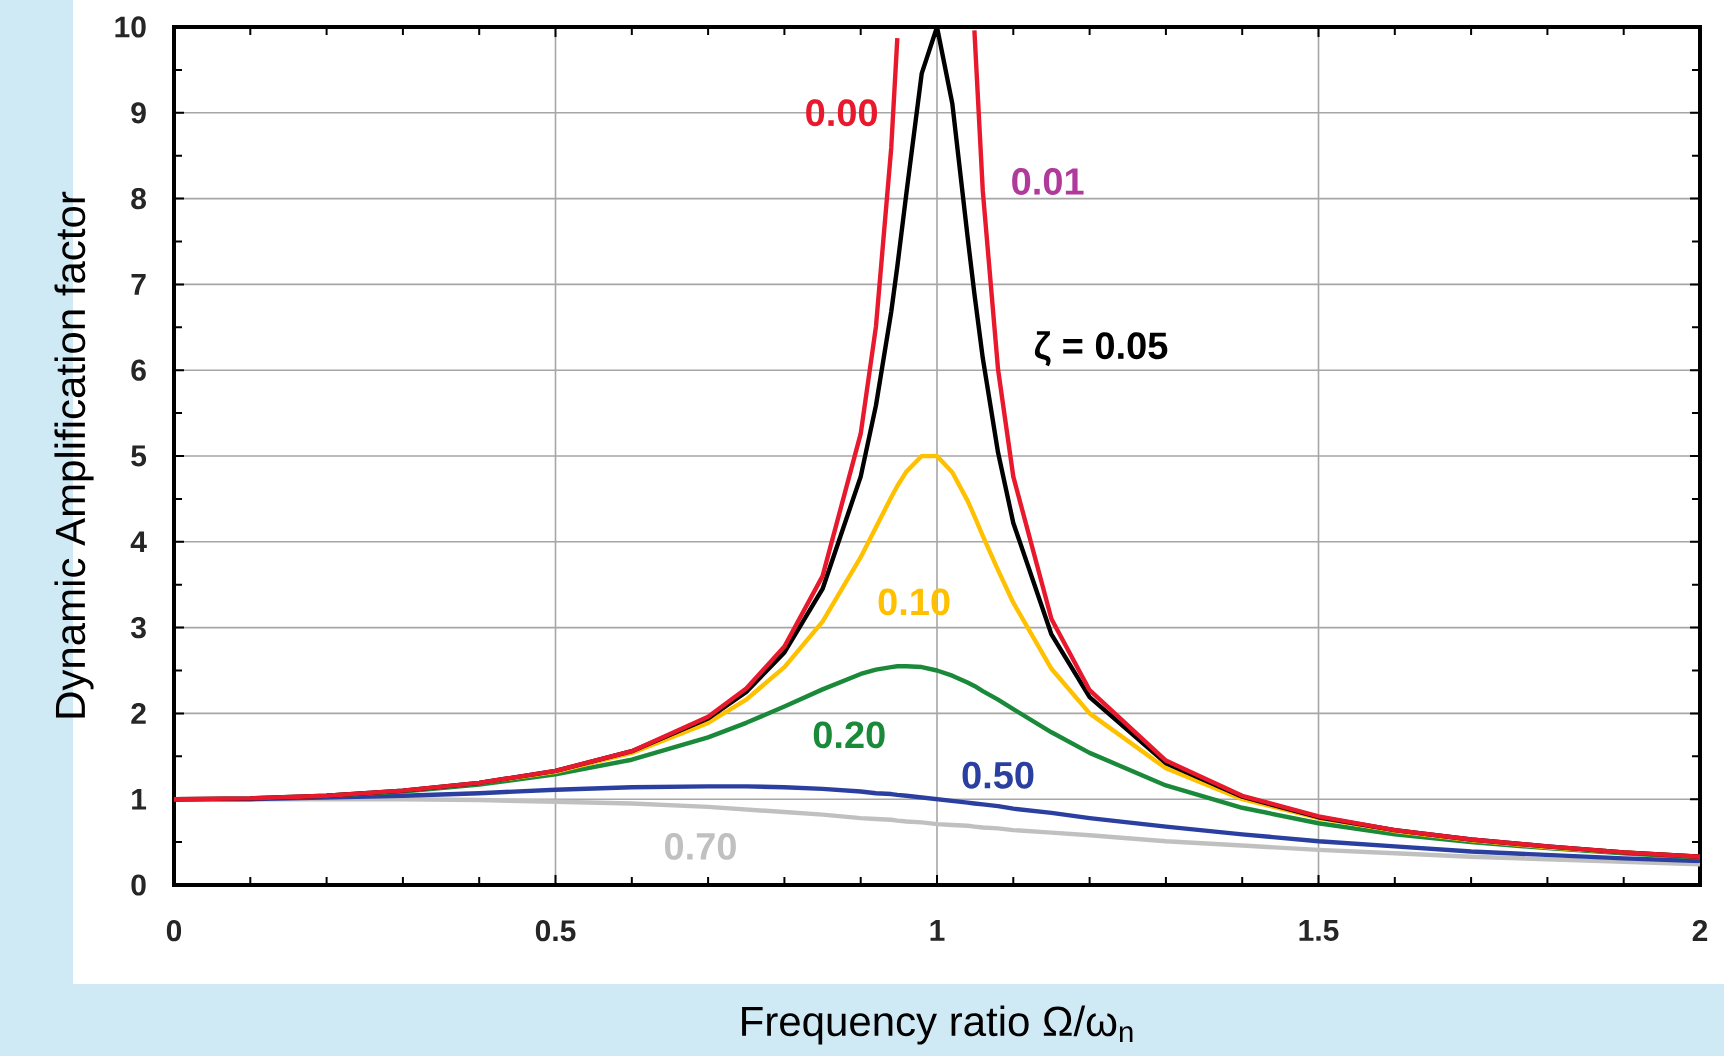 Image resolution: width=1724 pixels, height=1056 pixels. What do you see at coordinates (138, 113) in the screenshot?
I see `y-tick-label: 9` at bounding box center [138, 113].